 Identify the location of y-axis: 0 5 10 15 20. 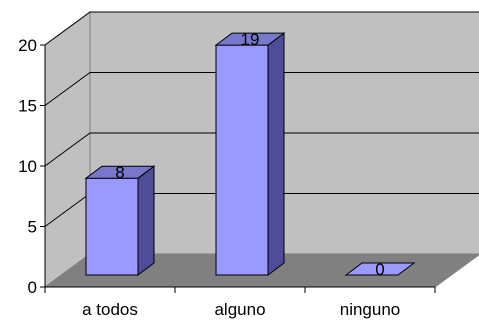
(32, 166).